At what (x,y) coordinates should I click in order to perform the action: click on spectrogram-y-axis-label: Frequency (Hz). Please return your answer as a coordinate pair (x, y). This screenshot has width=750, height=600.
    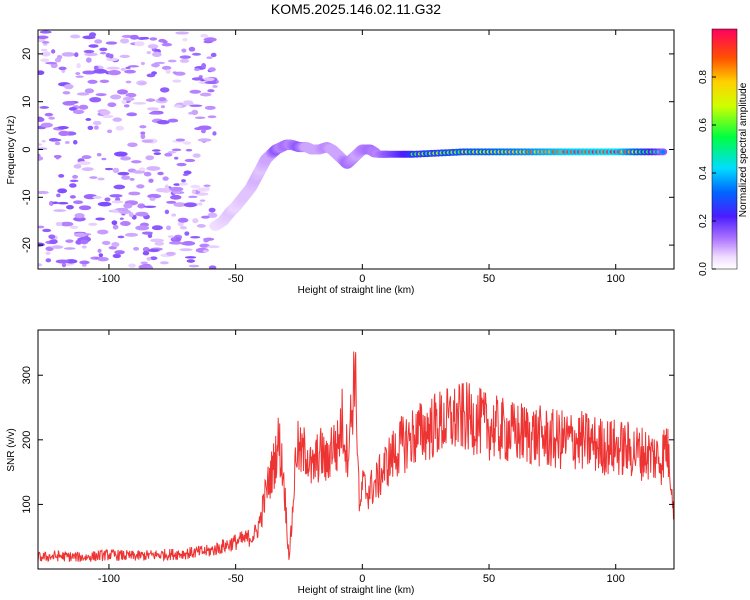
    Looking at the image, I should click on (11, 150).